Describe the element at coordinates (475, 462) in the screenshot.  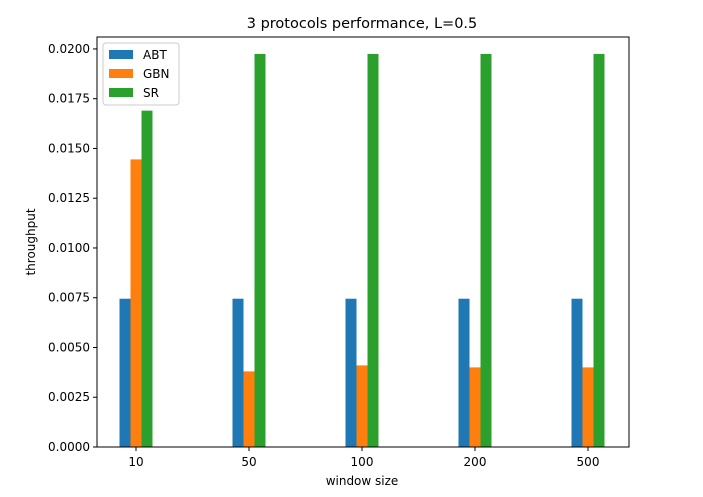
I see `x-tick-label: 200` at that location.